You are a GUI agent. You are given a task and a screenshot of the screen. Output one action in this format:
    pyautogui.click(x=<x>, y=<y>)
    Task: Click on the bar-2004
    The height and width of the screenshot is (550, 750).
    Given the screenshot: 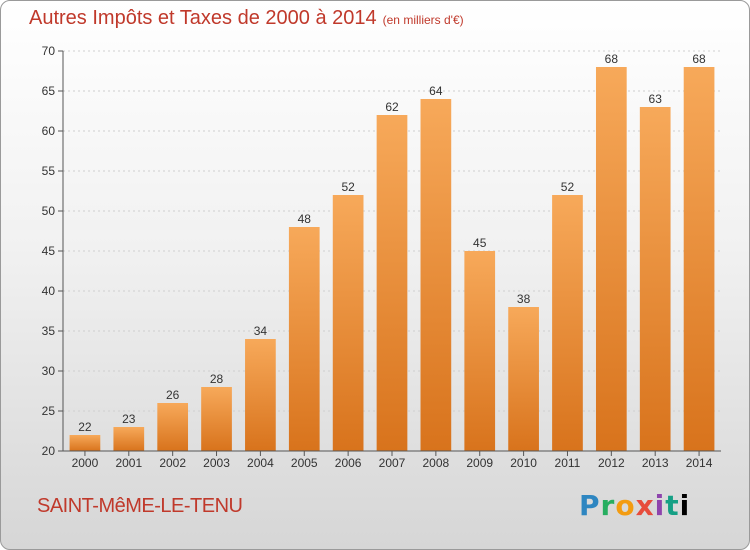 What is the action you would take?
    pyautogui.click(x=260, y=395)
    